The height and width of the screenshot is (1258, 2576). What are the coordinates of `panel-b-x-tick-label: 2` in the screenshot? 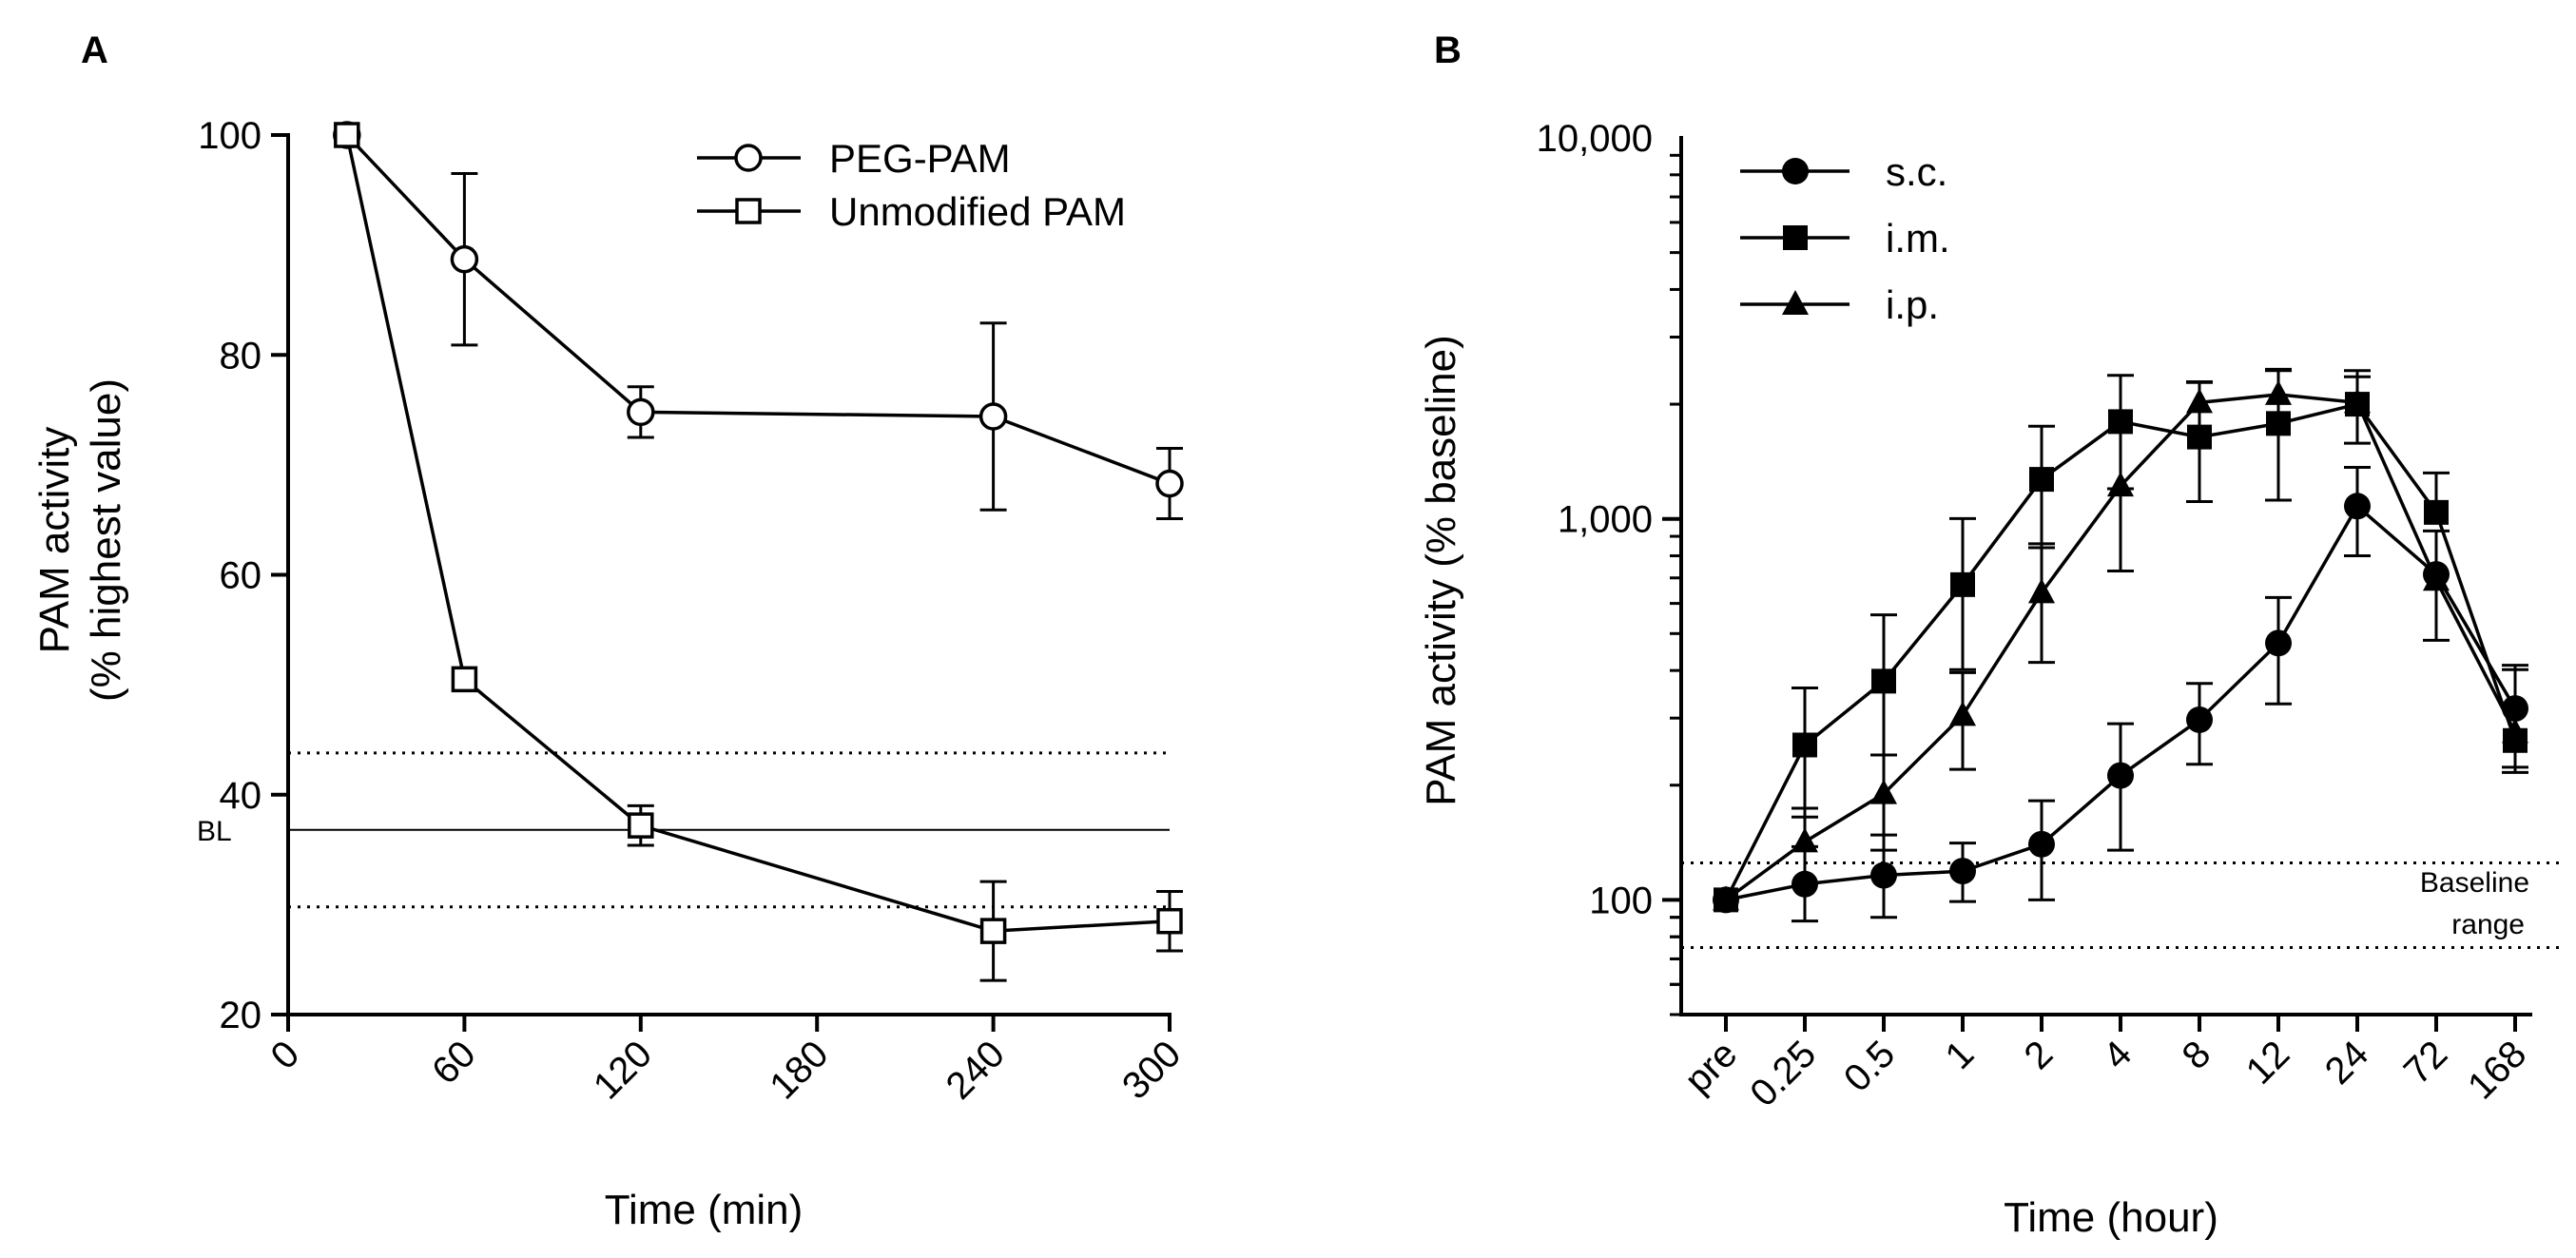 It's located at (2039, 1055).